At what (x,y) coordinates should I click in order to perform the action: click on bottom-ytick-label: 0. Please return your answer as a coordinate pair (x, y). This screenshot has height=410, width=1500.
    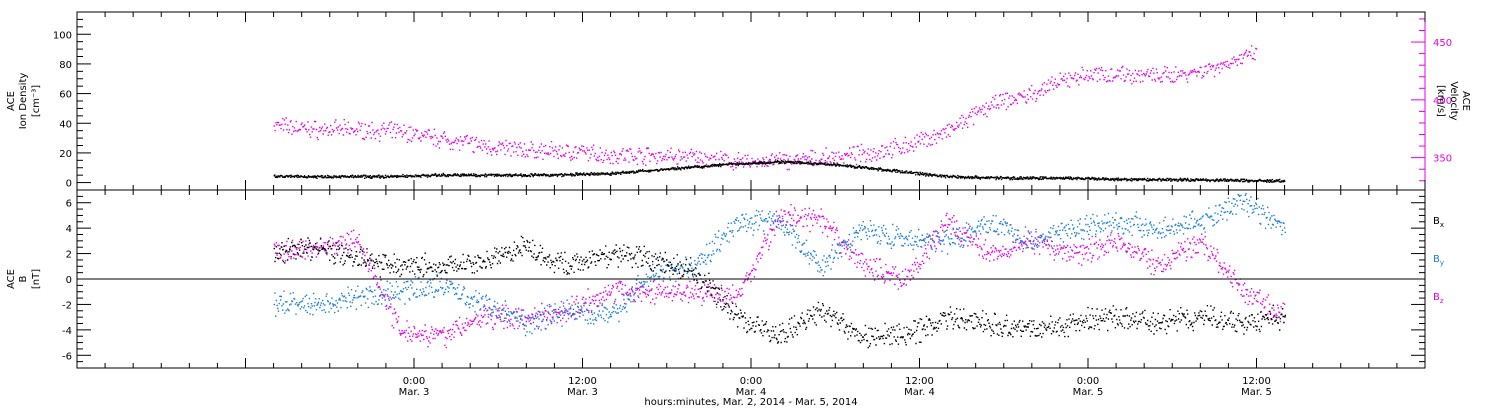
    Looking at the image, I should click on (69, 280).